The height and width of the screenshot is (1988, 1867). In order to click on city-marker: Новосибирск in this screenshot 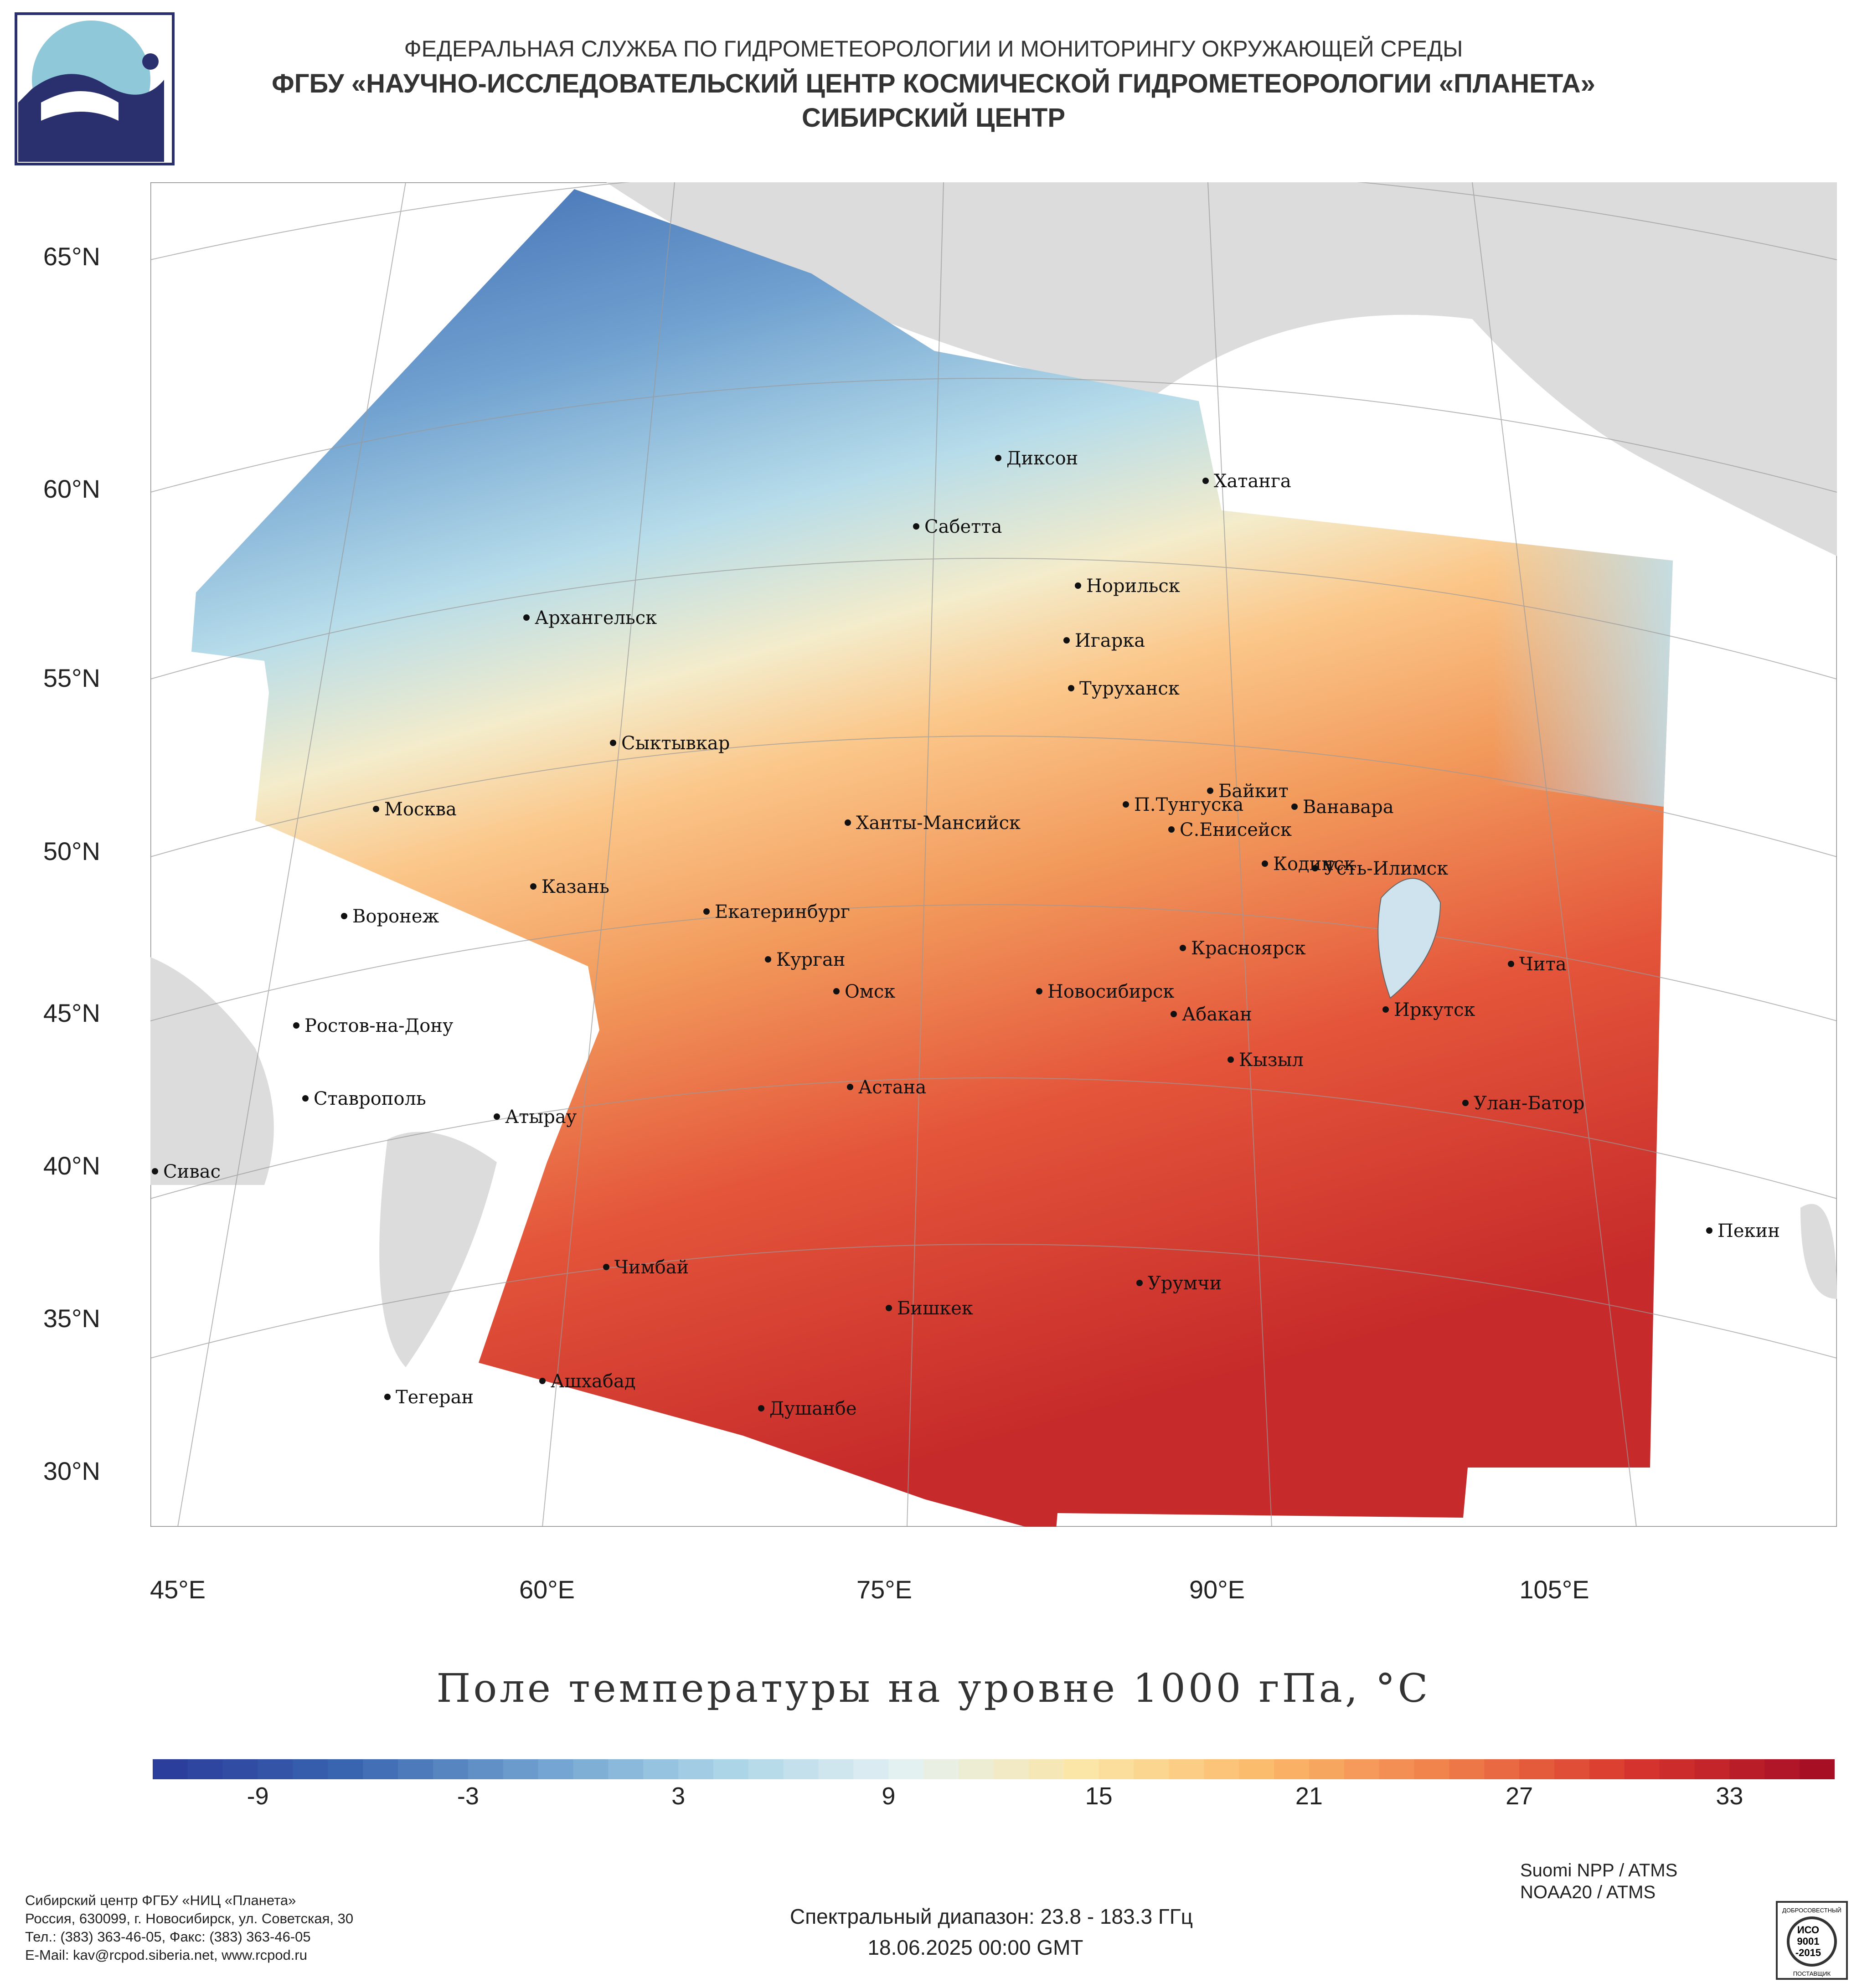, I will do `click(1105, 991)`.